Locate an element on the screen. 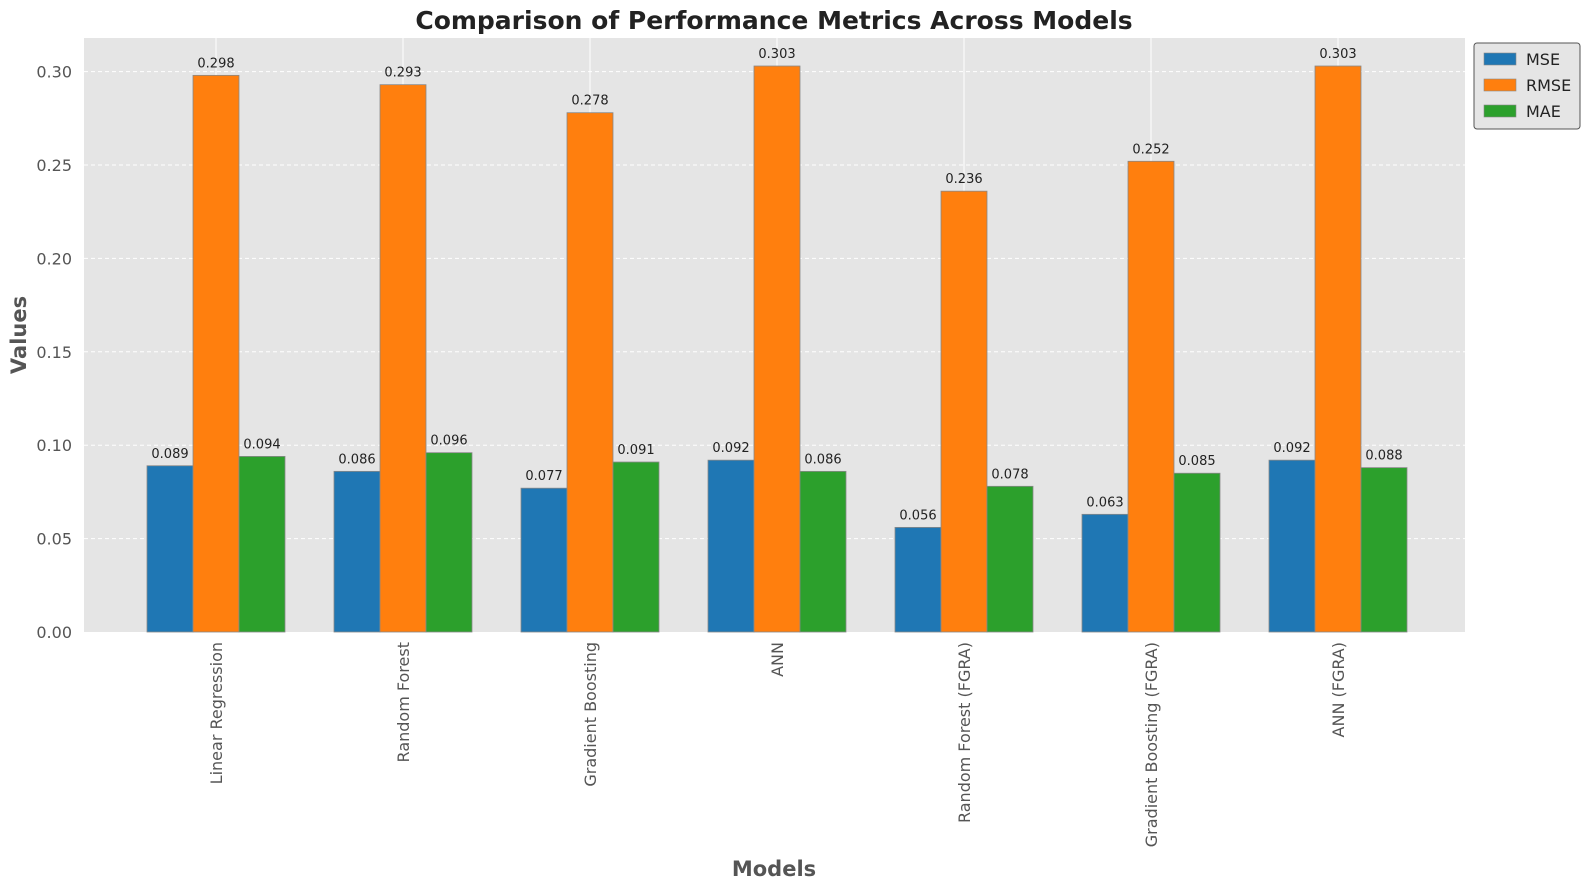 The height and width of the screenshot is (890, 1589). legend: MSE RMSE MAE is located at coordinates (1527, 86).